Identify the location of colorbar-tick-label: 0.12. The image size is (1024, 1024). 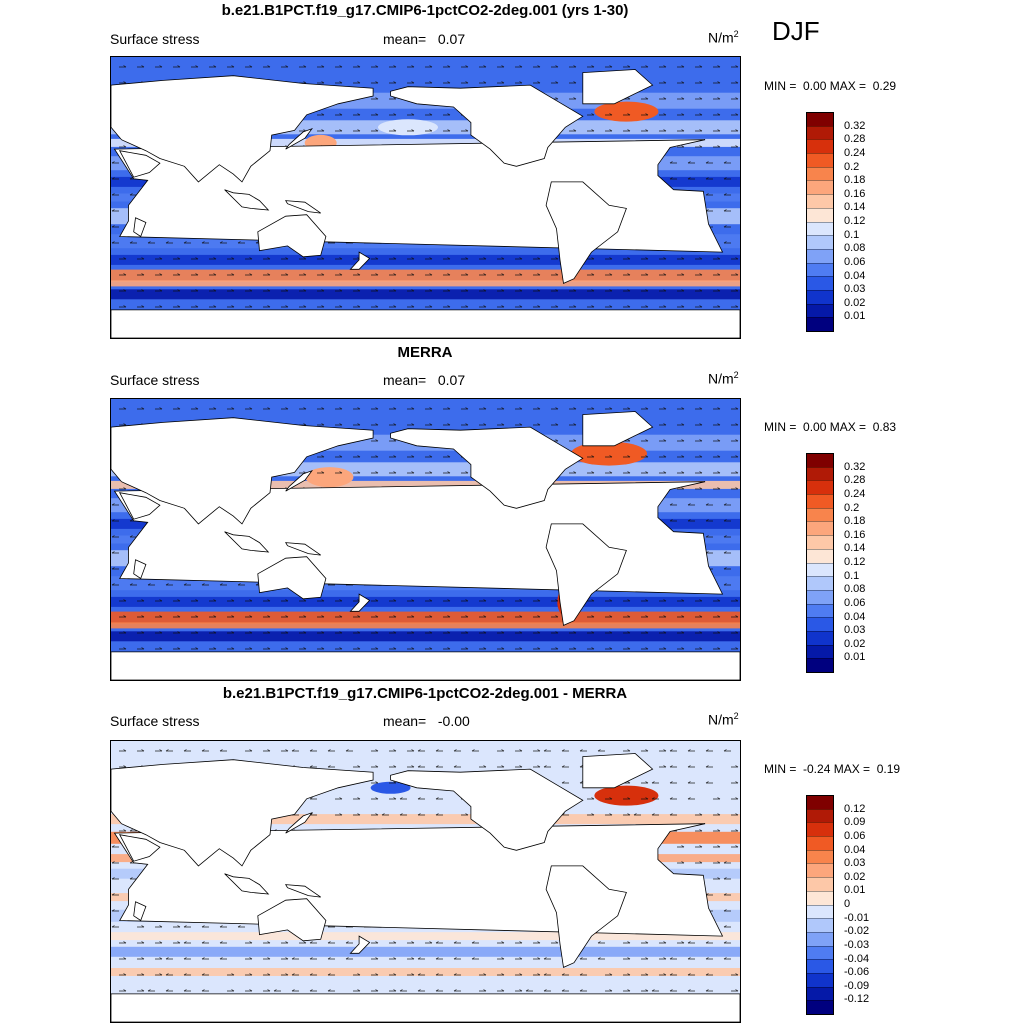
(855, 221).